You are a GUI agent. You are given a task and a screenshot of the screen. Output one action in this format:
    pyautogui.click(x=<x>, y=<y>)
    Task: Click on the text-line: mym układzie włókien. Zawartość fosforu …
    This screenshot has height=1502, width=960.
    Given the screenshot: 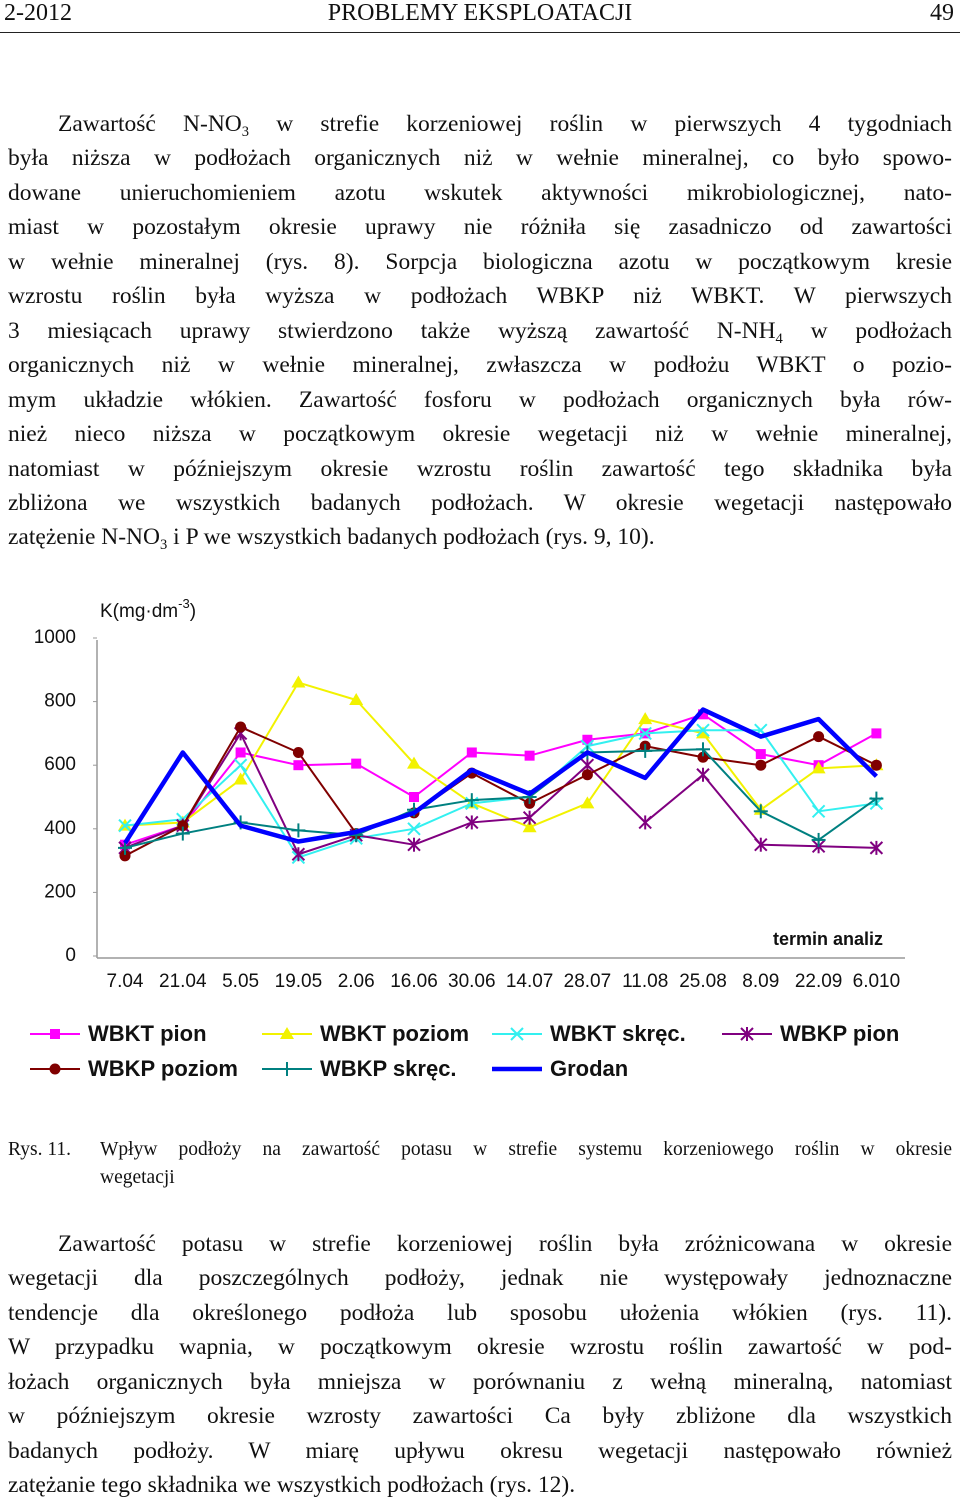 What is the action you would take?
    pyautogui.click(x=480, y=400)
    